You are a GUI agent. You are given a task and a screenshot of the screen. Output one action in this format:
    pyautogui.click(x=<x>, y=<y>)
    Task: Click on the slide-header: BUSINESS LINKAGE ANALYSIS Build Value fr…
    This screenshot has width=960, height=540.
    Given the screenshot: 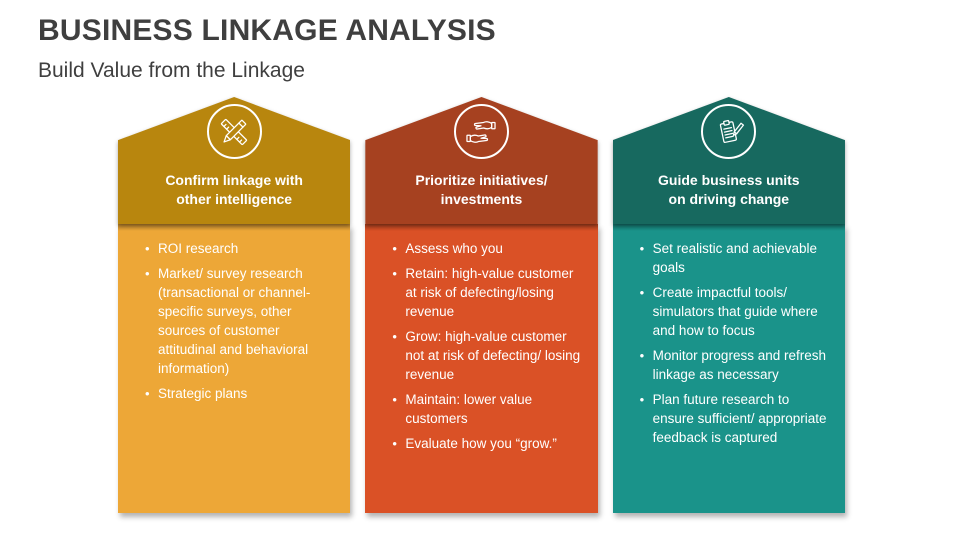 What is the action you would take?
    pyautogui.click(x=267, y=48)
    